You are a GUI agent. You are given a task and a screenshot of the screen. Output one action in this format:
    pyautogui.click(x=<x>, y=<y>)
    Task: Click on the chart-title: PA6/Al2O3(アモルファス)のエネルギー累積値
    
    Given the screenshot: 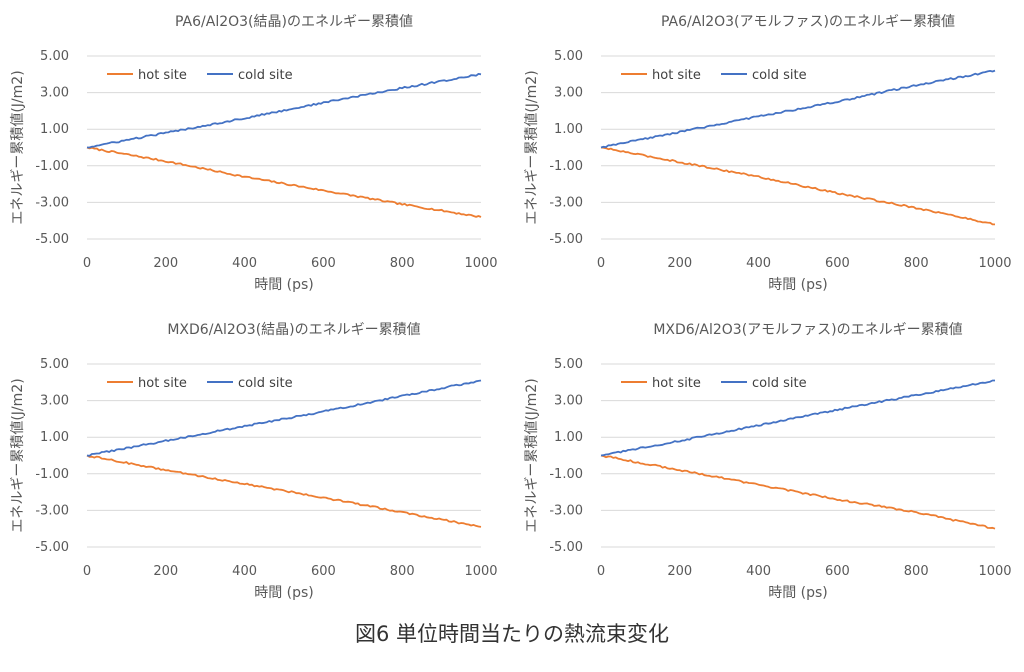 What is the action you would take?
    pyautogui.click(x=808, y=22)
    